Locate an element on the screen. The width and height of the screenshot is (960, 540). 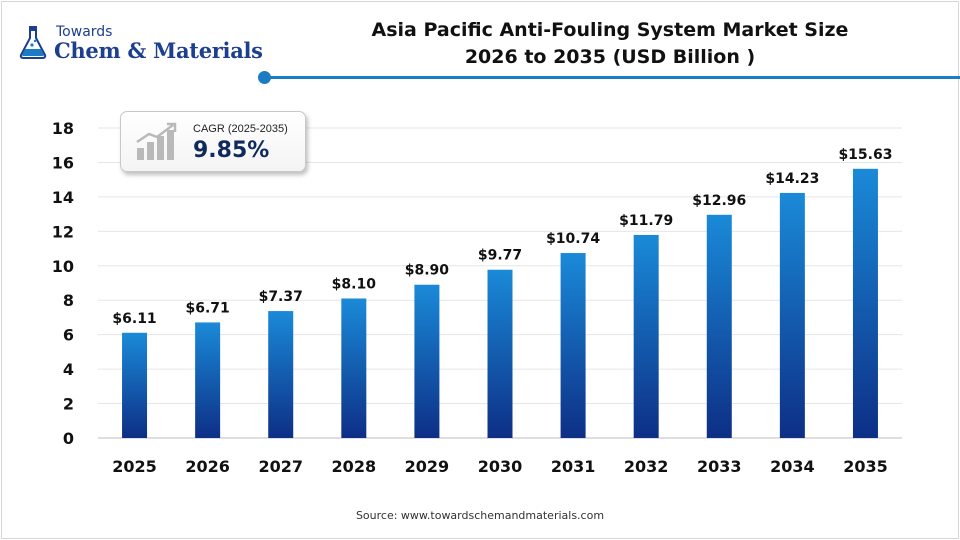
bar-2026 is located at coordinates (208, 380).